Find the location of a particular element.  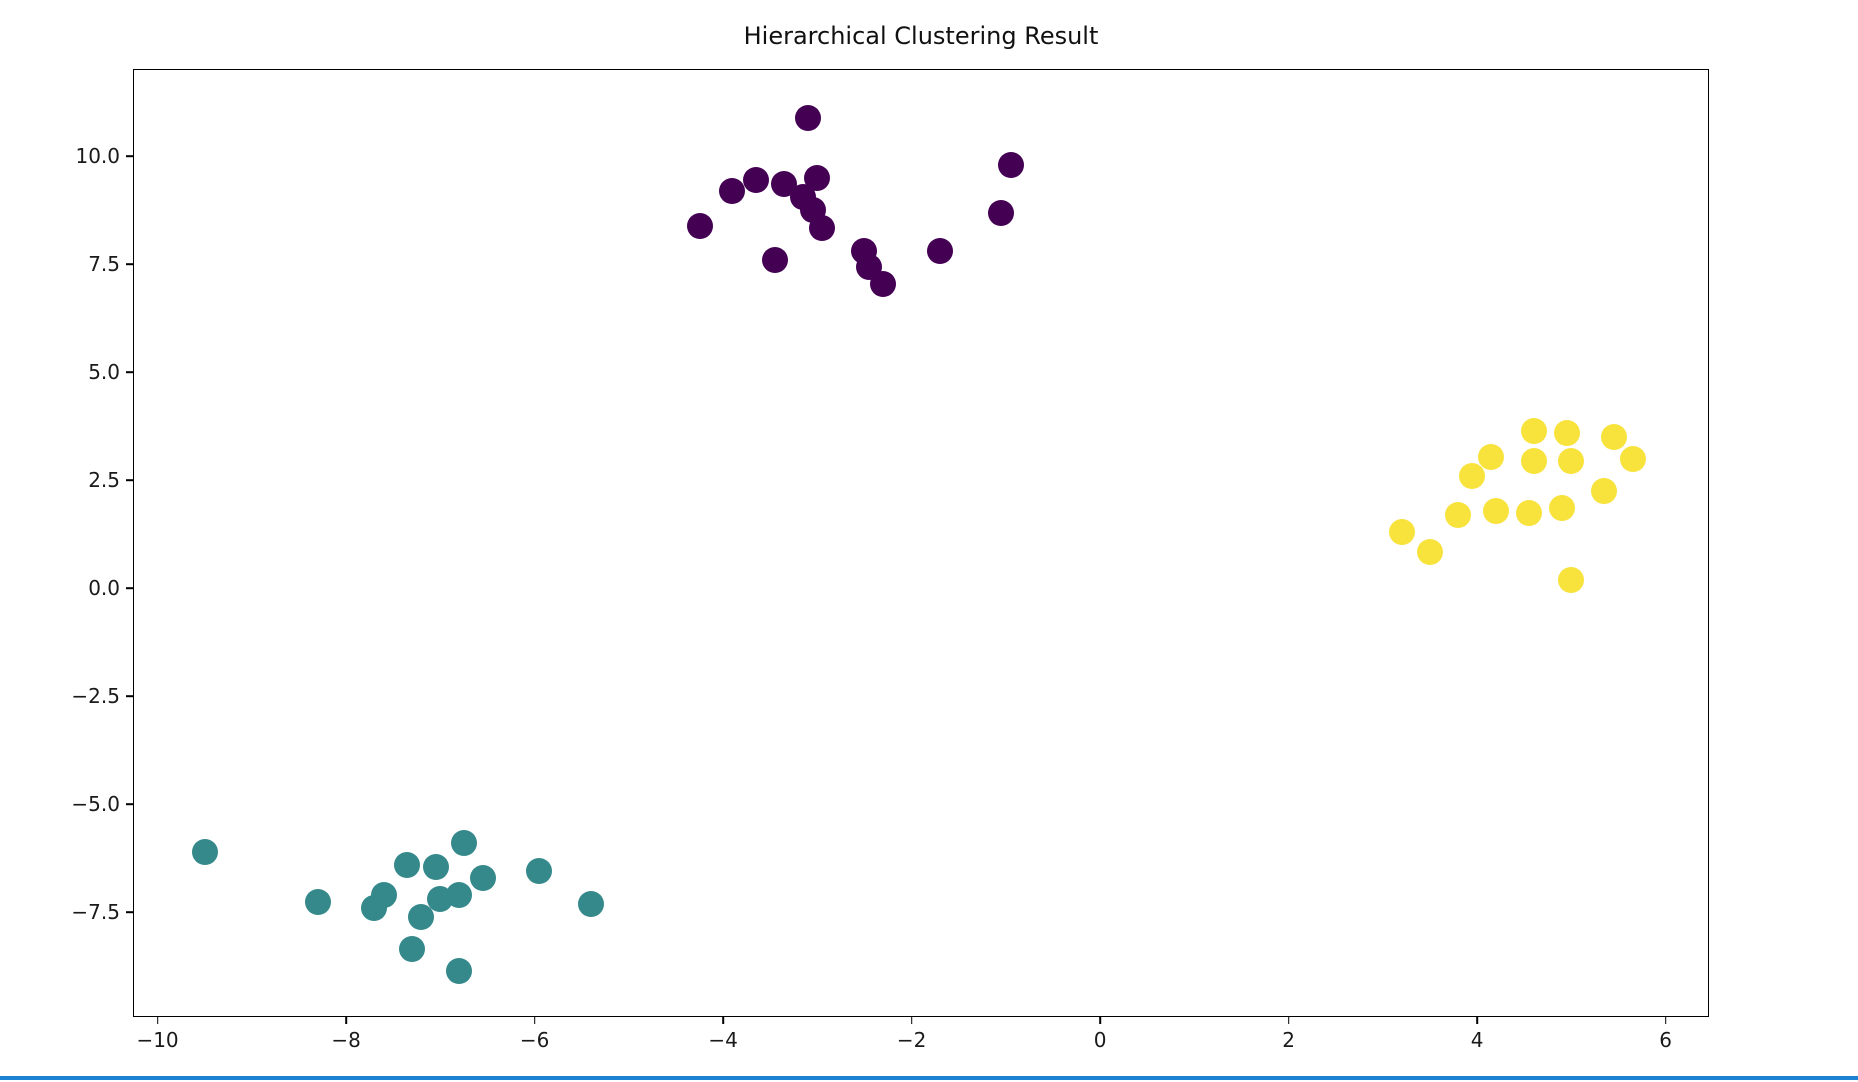

chart-title: Hierarchical Clustering Result is located at coordinates (921, 36).